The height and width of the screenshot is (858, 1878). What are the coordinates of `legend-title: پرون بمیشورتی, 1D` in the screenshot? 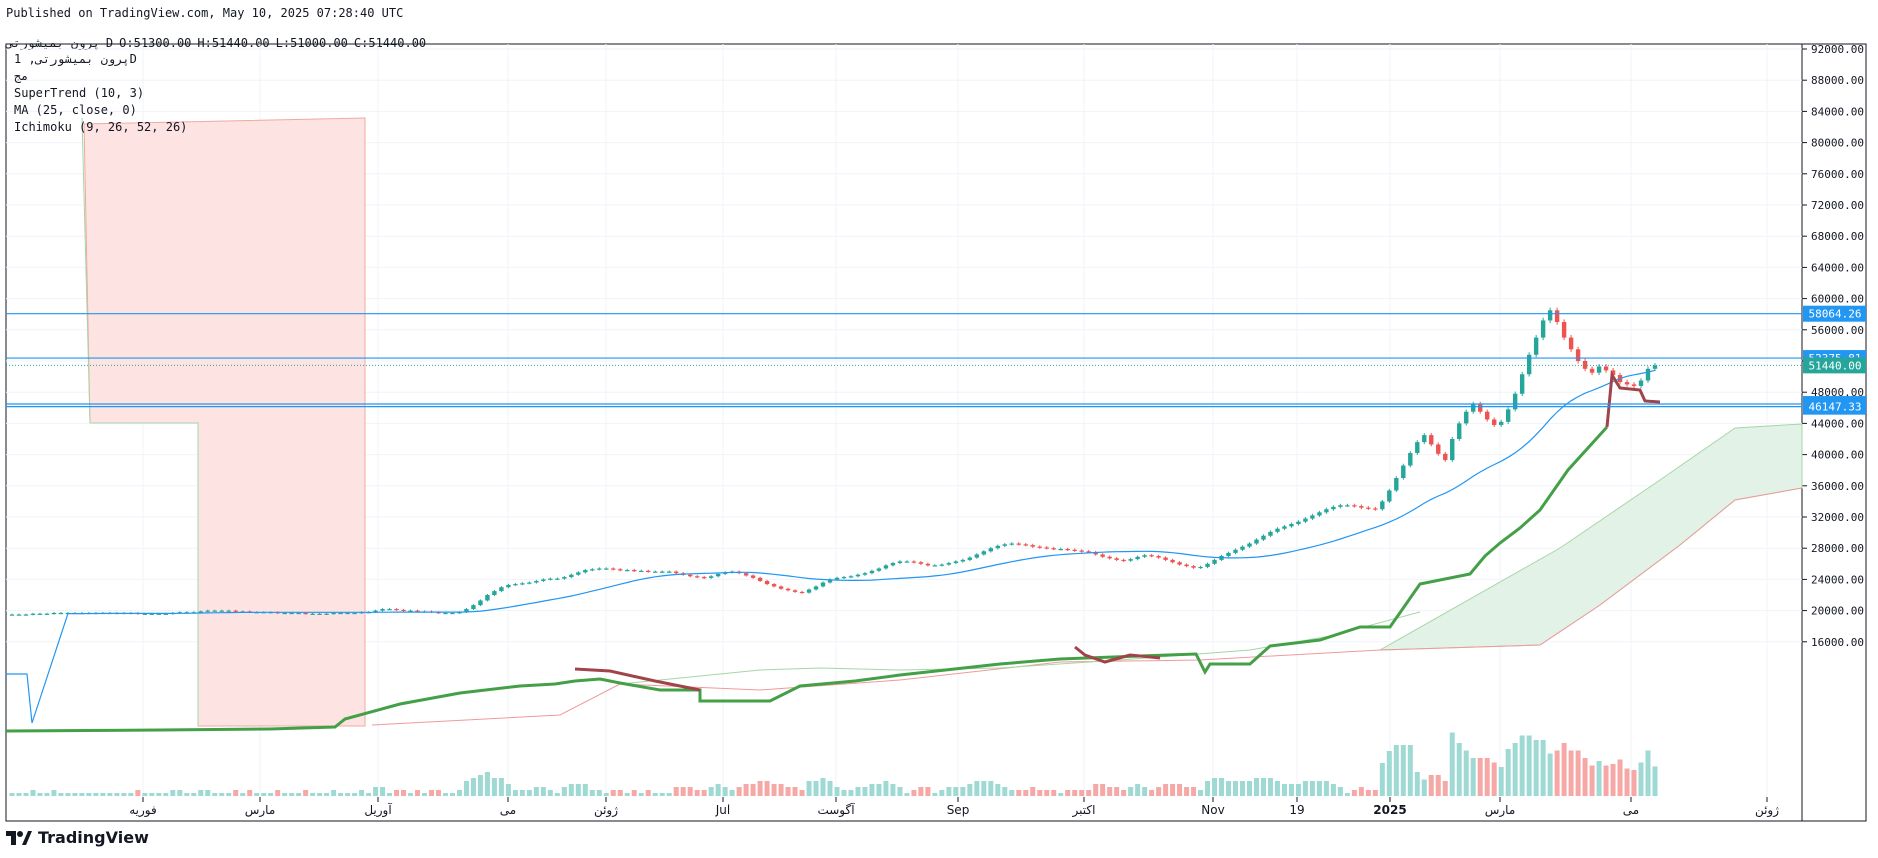 It's located at (75, 59).